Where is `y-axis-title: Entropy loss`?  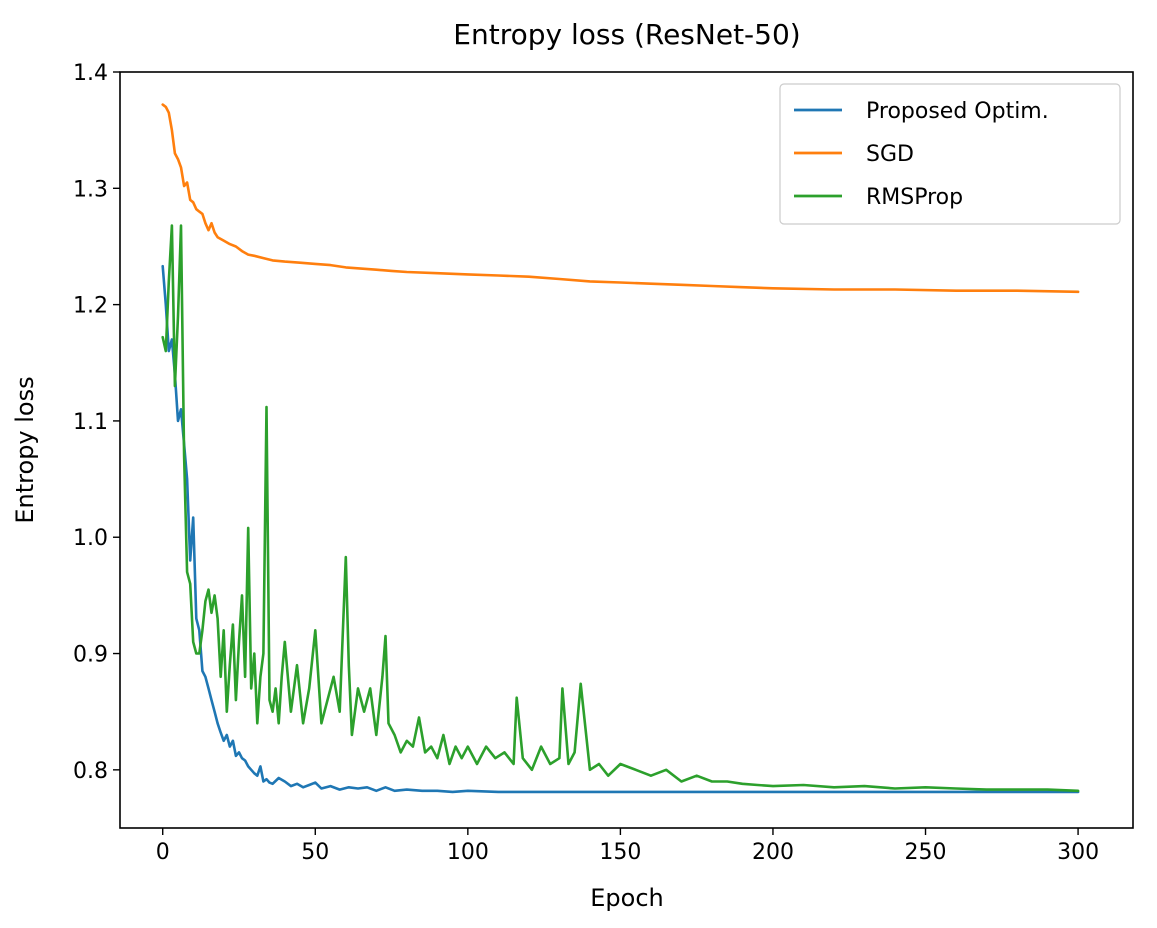
y-axis-title: Entropy loss is located at coordinates (25, 449).